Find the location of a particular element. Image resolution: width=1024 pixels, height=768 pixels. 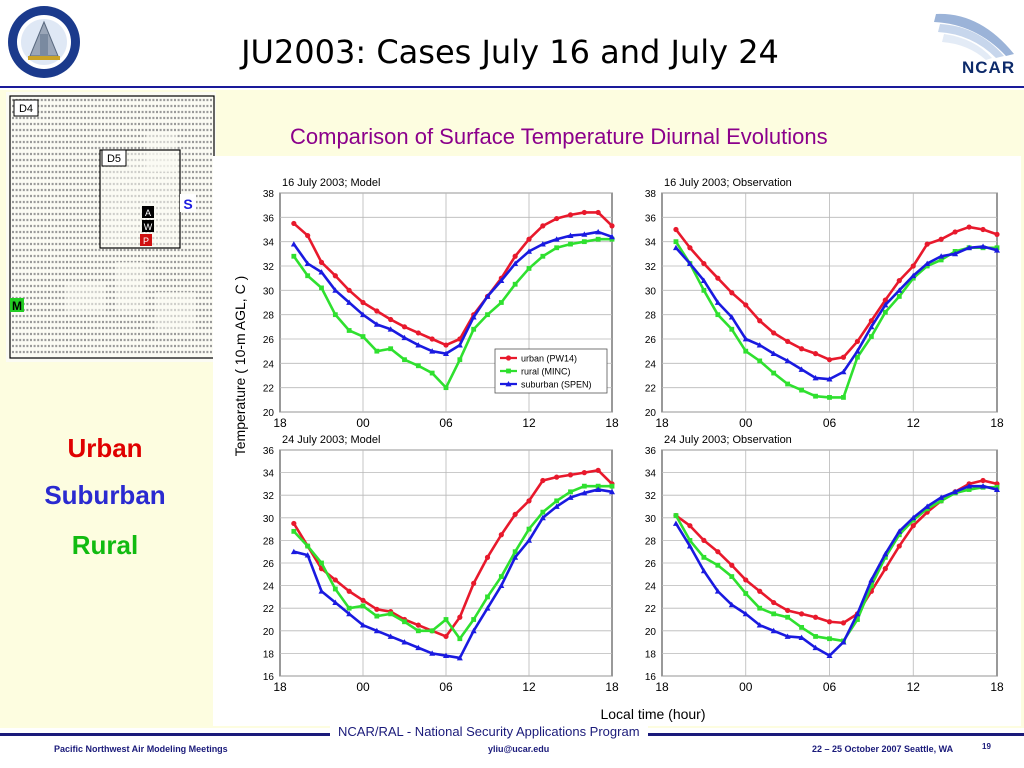

y-tick-label: 18 is located at coordinates (269, 654).